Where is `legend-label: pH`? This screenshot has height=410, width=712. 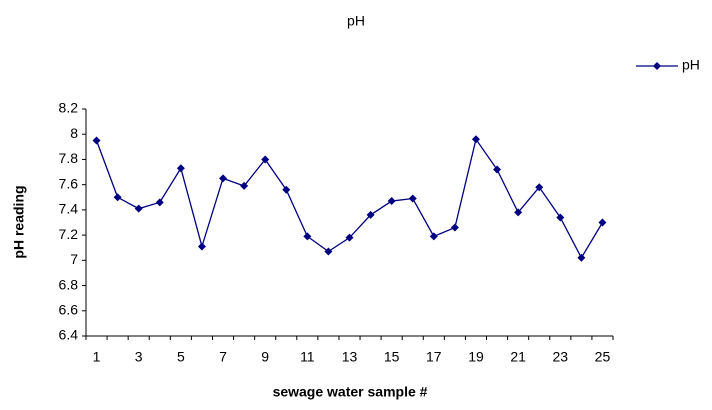
legend-label: pH is located at coordinates (691, 65).